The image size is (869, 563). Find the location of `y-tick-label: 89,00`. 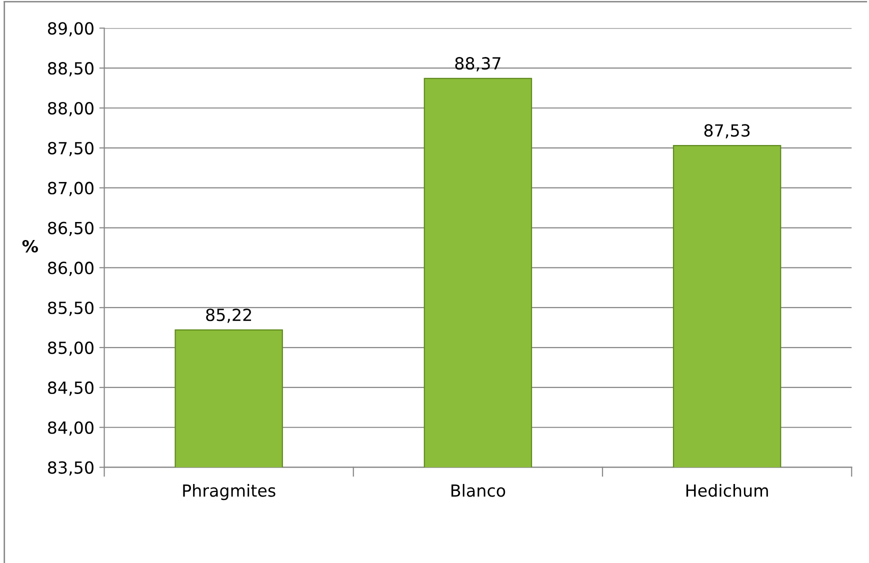

y-tick-label: 89,00 is located at coordinates (71, 29).